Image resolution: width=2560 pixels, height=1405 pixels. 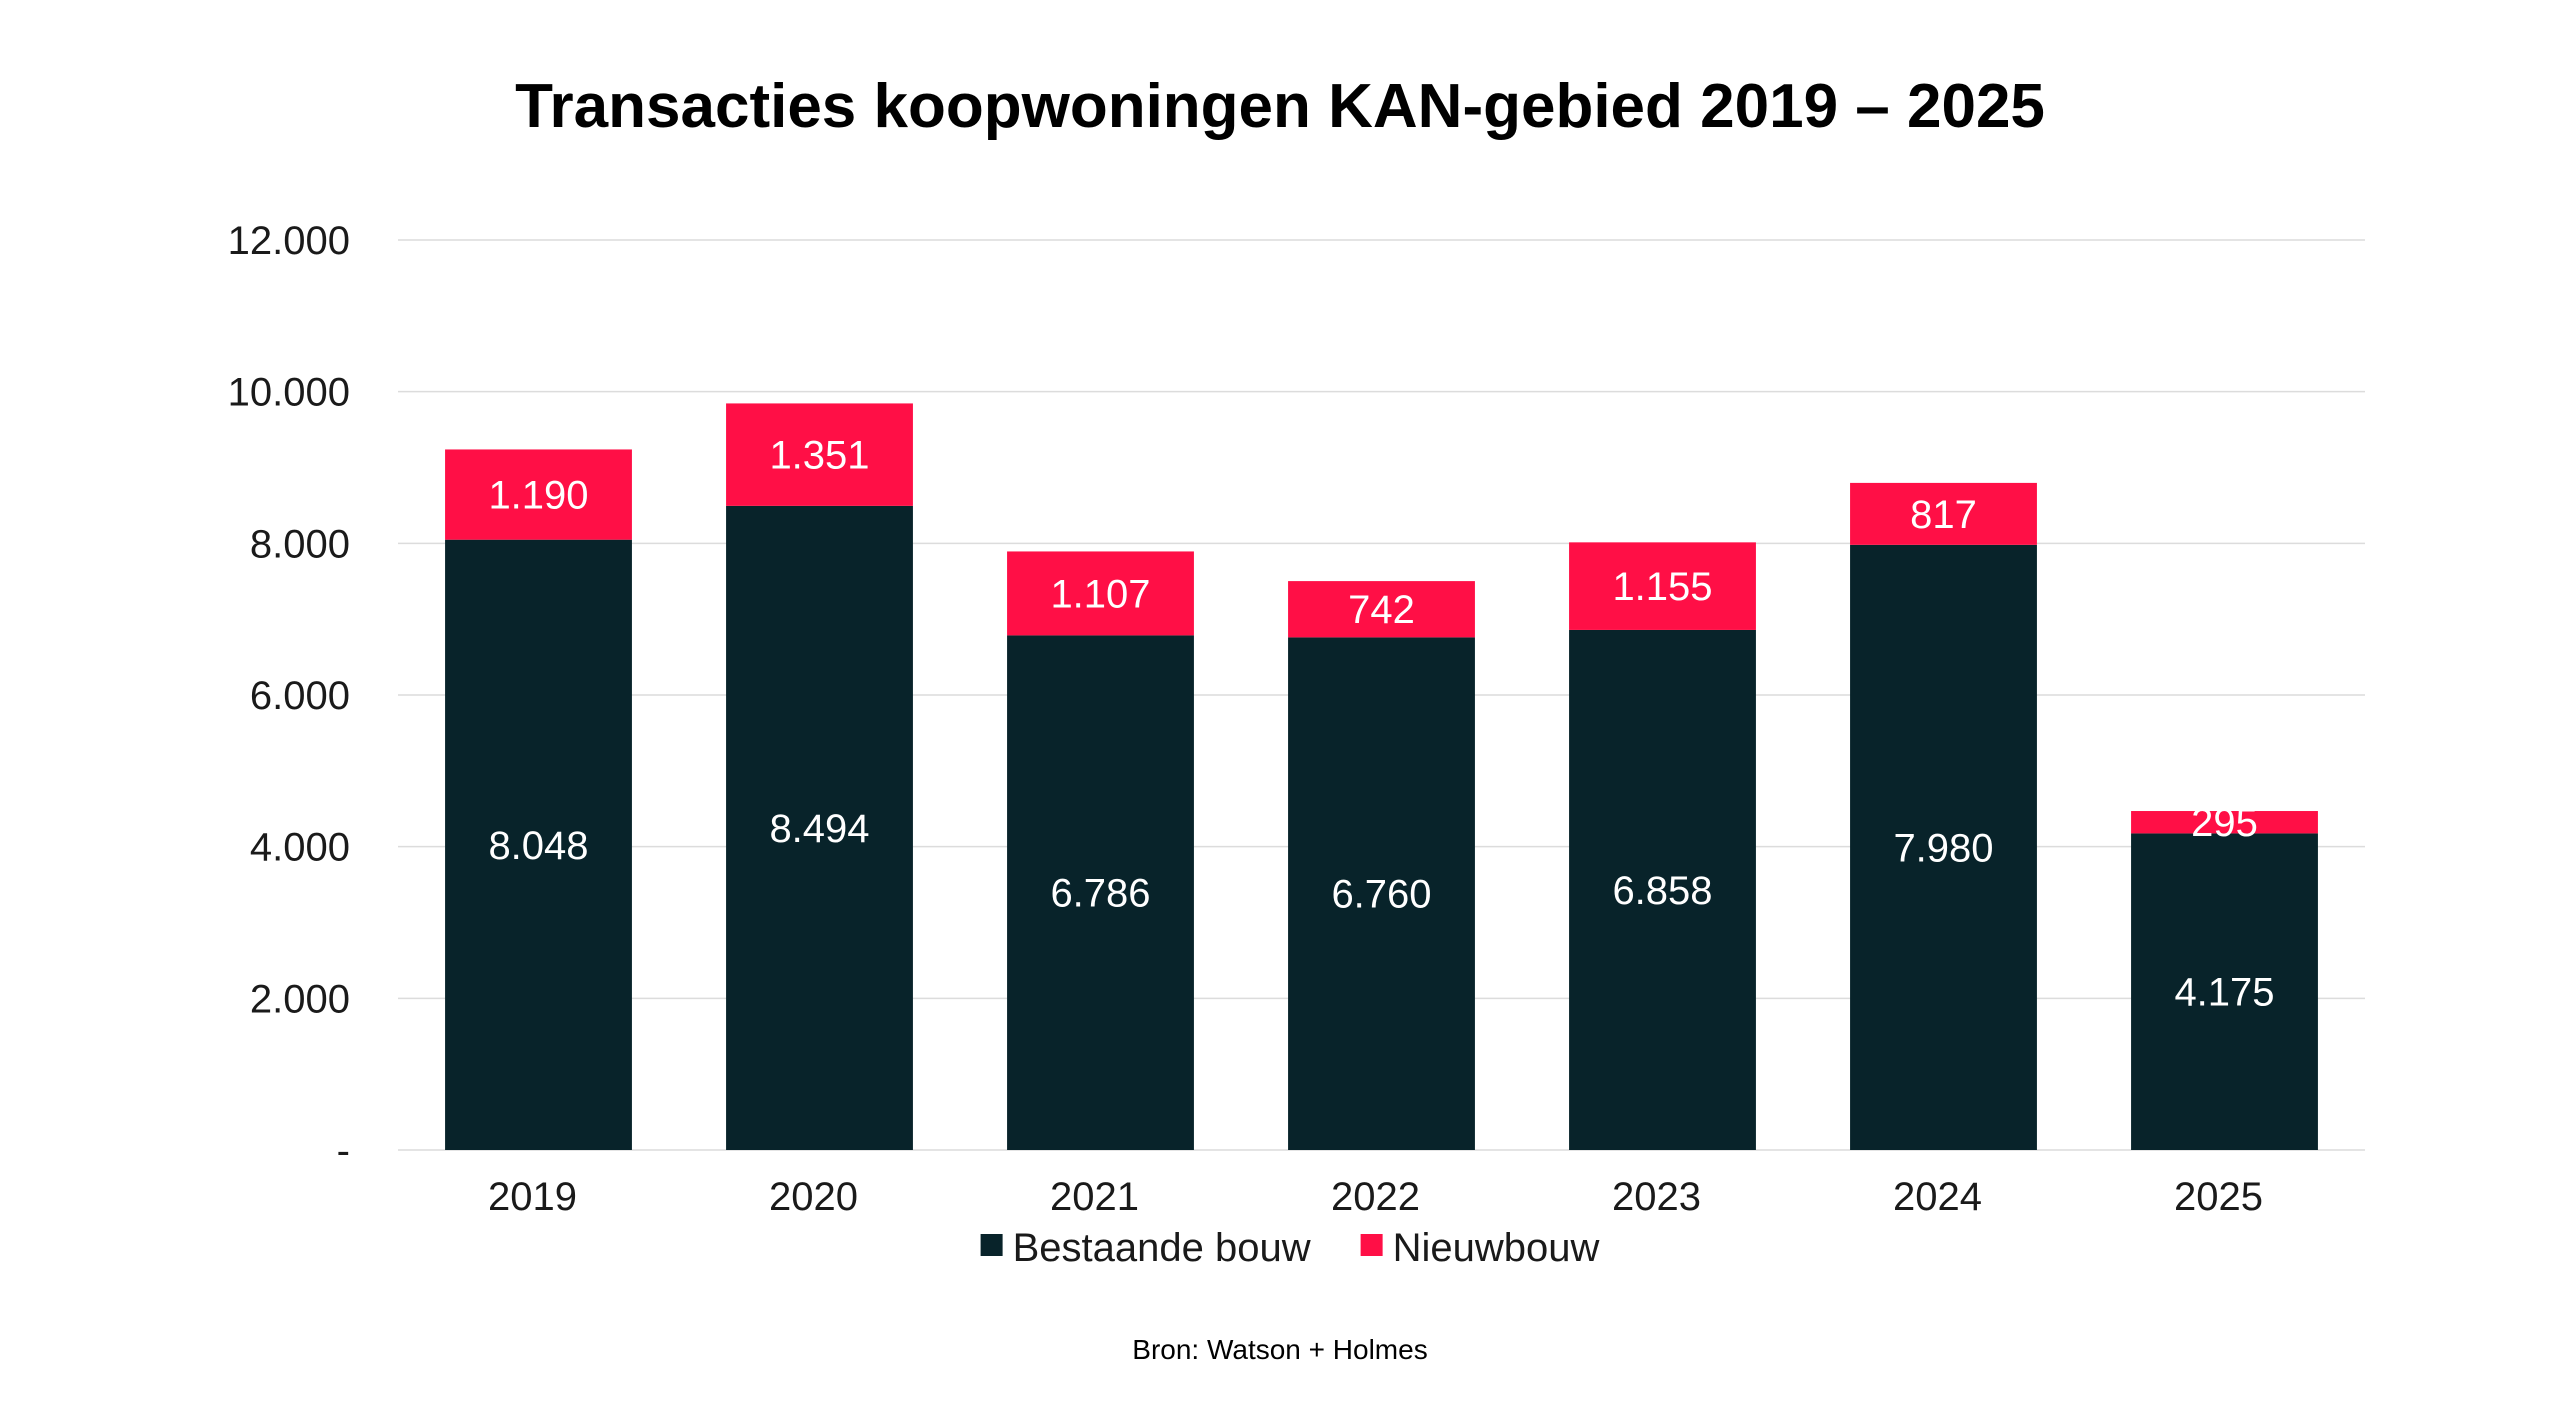 I want to click on data-label-nieuwbouw: 1.155, so click(x=1662, y=587).